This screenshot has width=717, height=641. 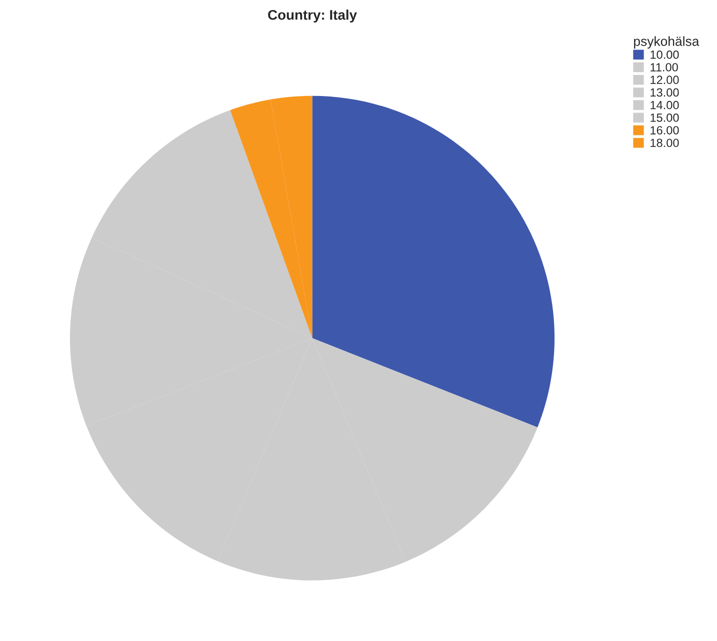 What do you see at coordinates (664, 80) in the screenshot?
I see `legend-label: 12.00` at bounding box center [664, 80].